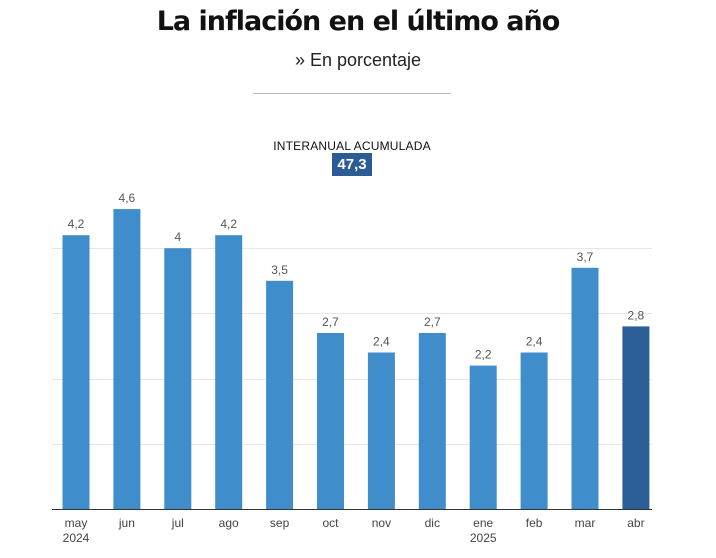 This screenshot has height=558, width=716. I want to click on bar-ago, so click(229, 372).